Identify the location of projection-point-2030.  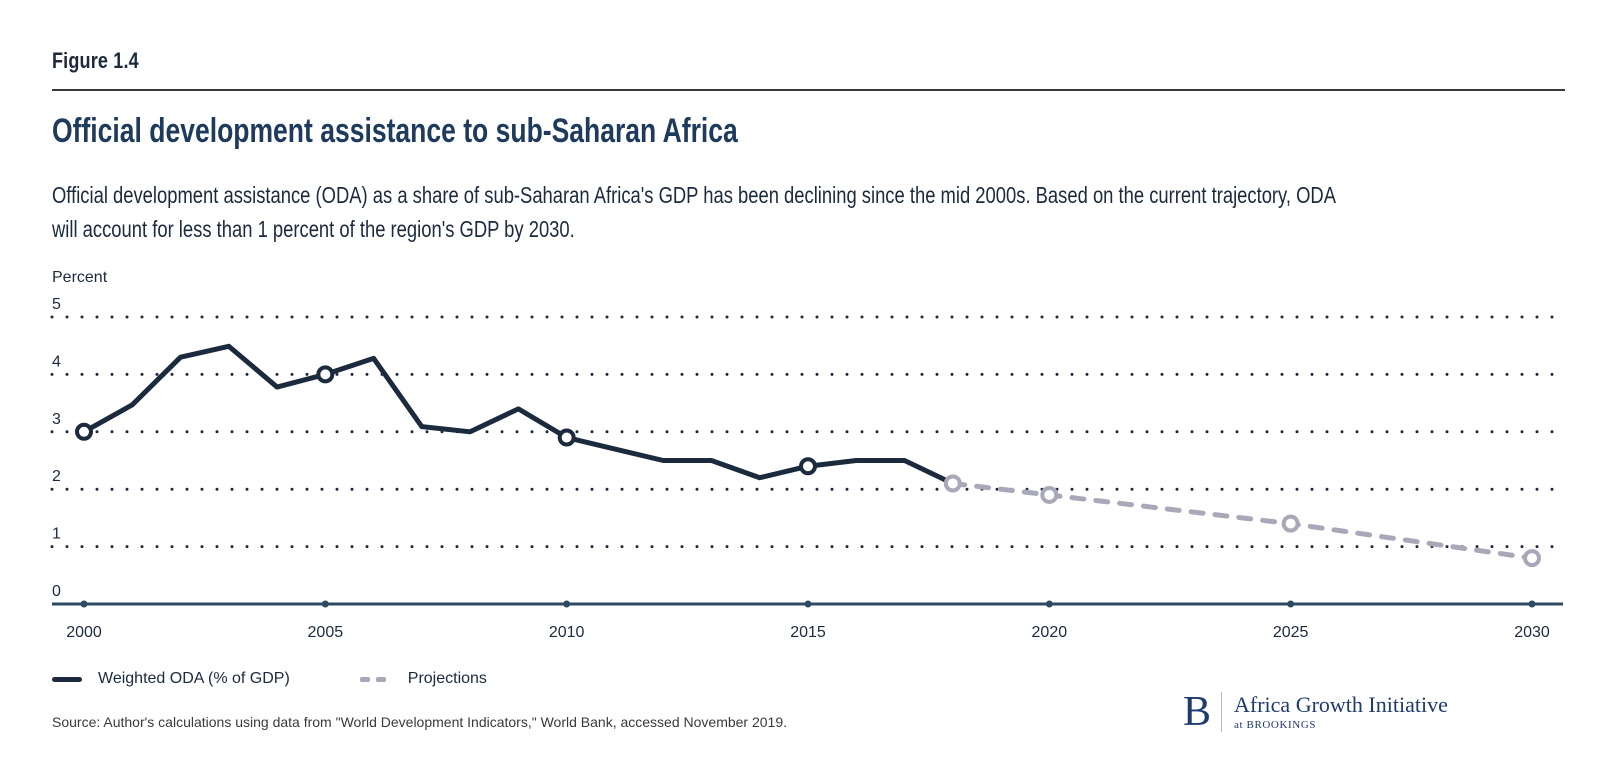
(1532, 558).